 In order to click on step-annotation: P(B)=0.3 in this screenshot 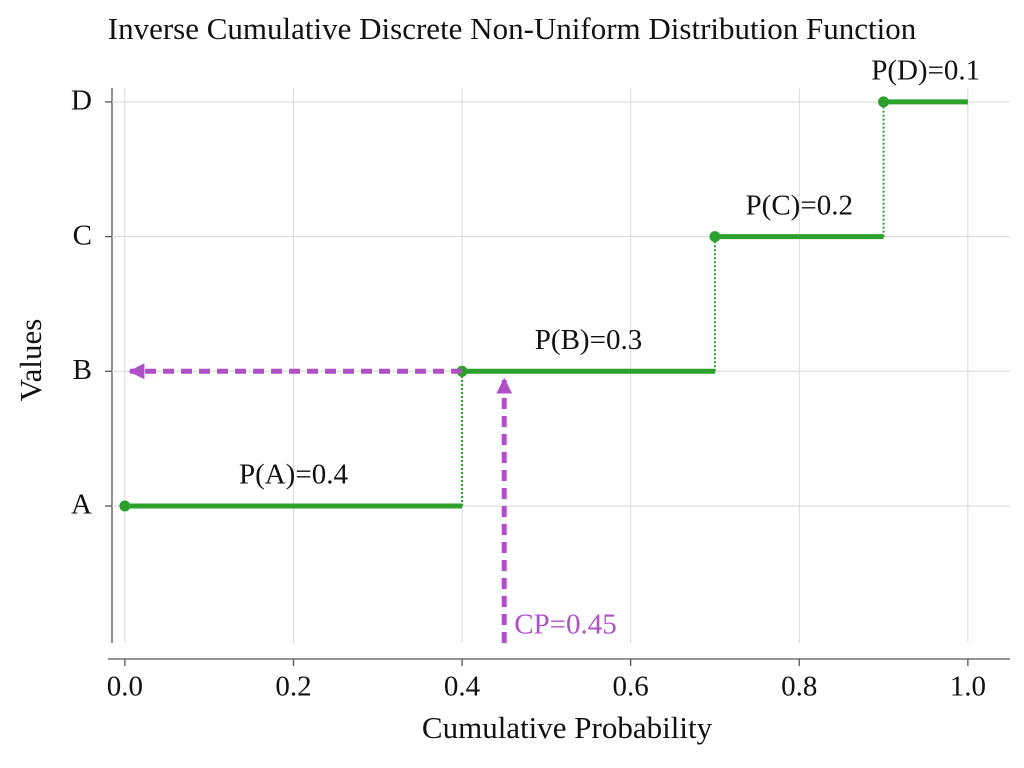, I will do `click(588, 340)`.